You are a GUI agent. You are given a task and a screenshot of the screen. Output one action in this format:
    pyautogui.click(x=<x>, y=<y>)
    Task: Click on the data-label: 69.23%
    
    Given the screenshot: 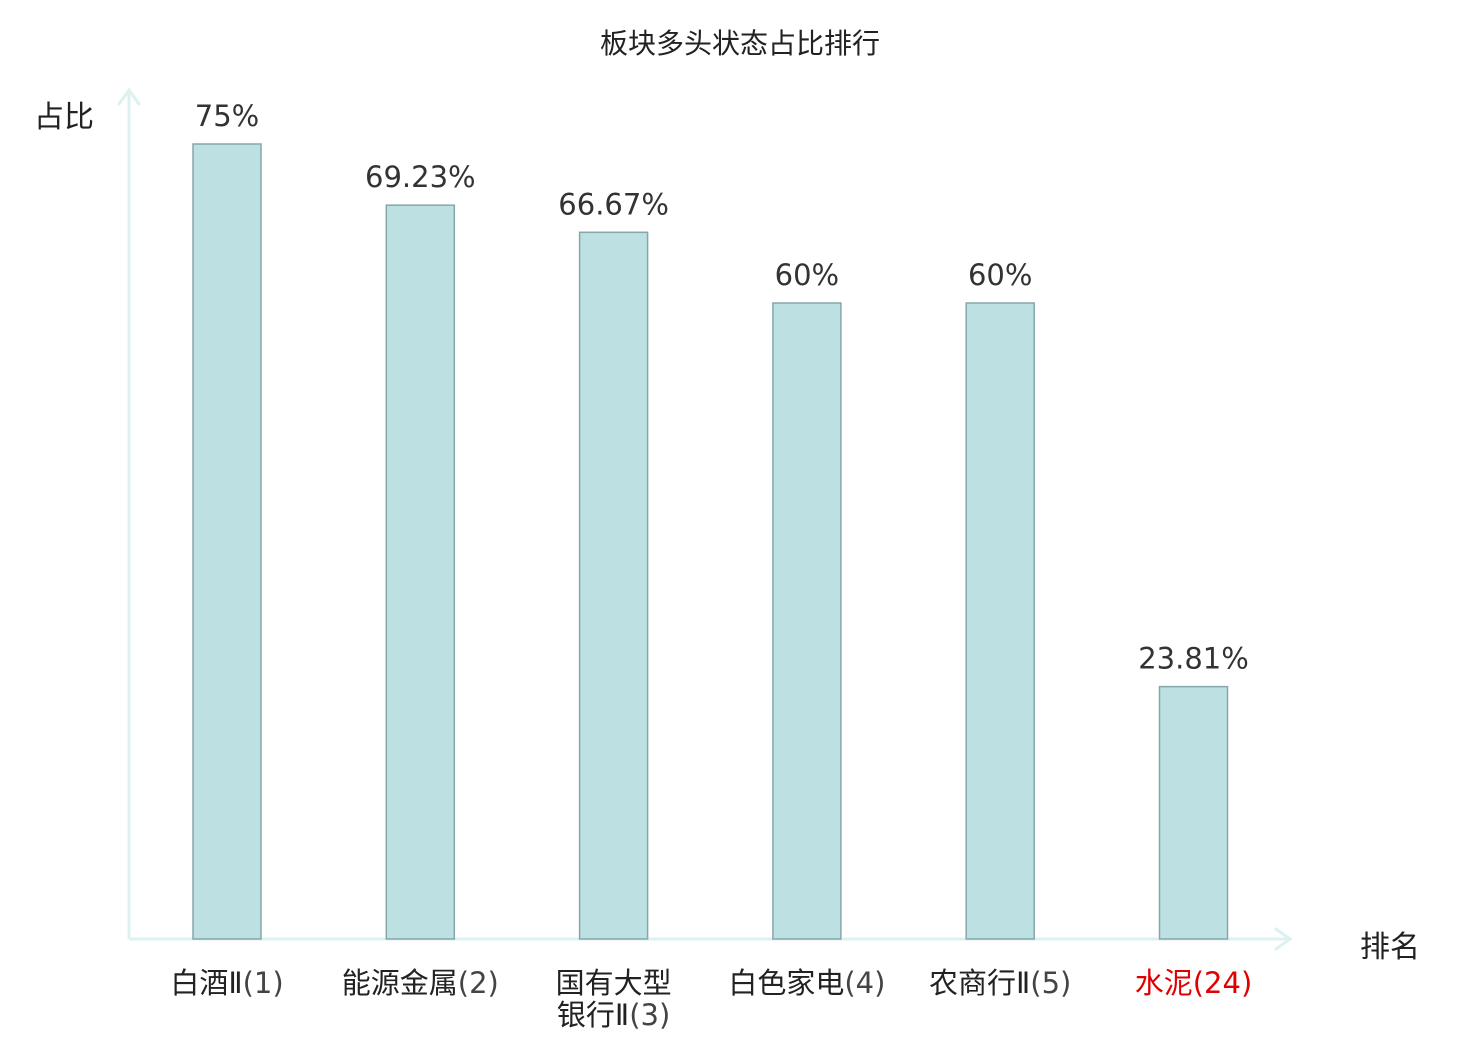 What is the action you would take?
    pyautogui.click(x=420, y=177)
    